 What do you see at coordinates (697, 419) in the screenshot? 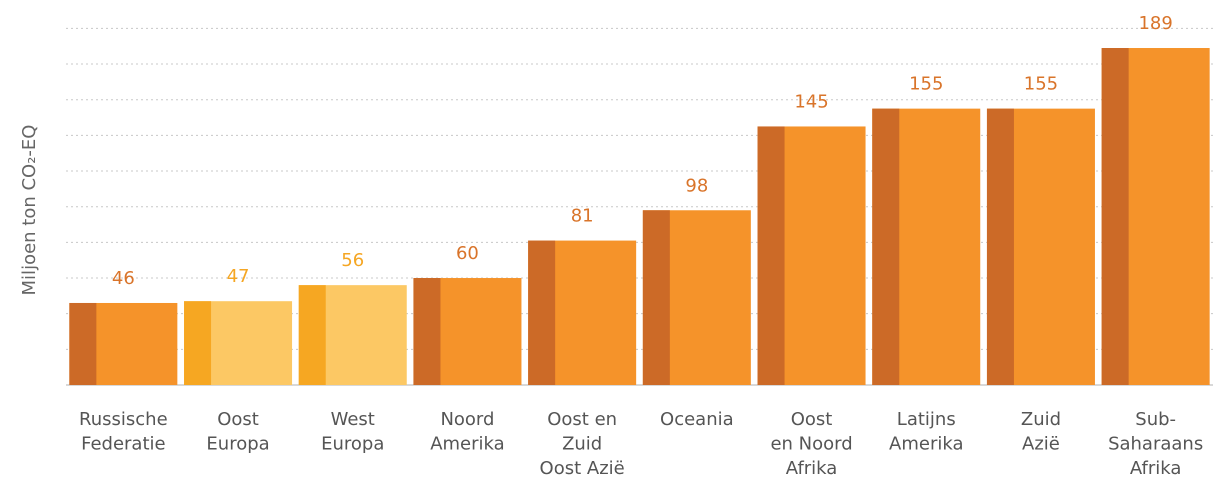
I see `x-tick-label: Oceania` at bounding box center [697, 419].